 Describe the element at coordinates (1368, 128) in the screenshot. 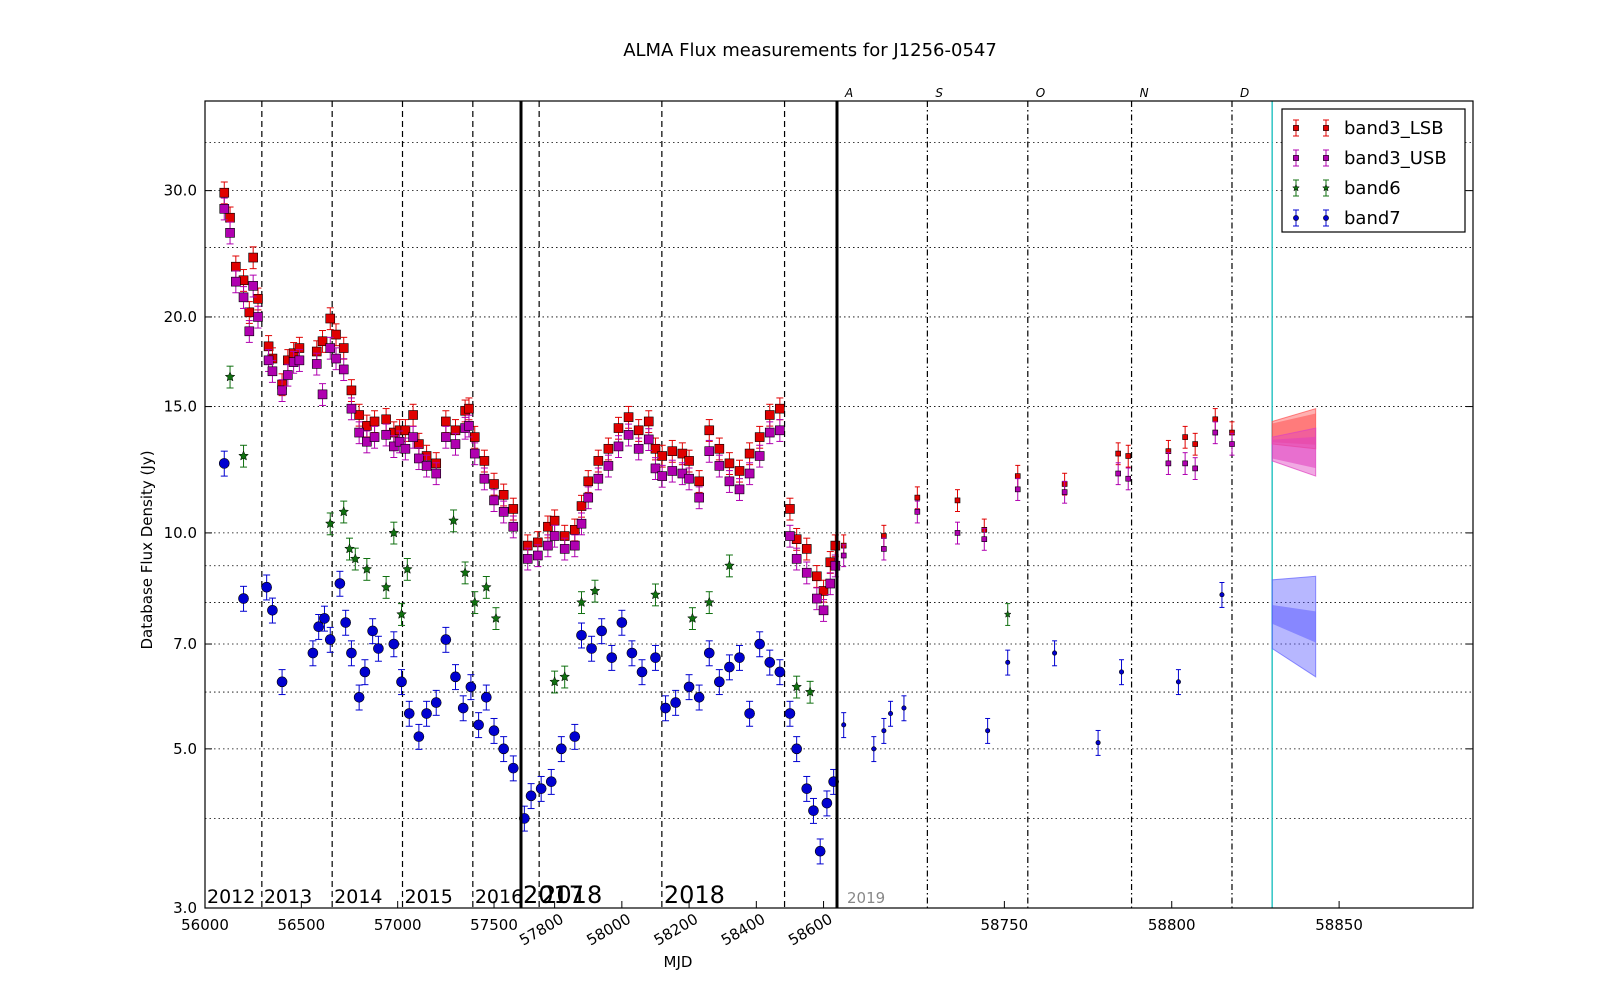

I see `legend-entry-band3_LSB: band3_LSB` at that location.